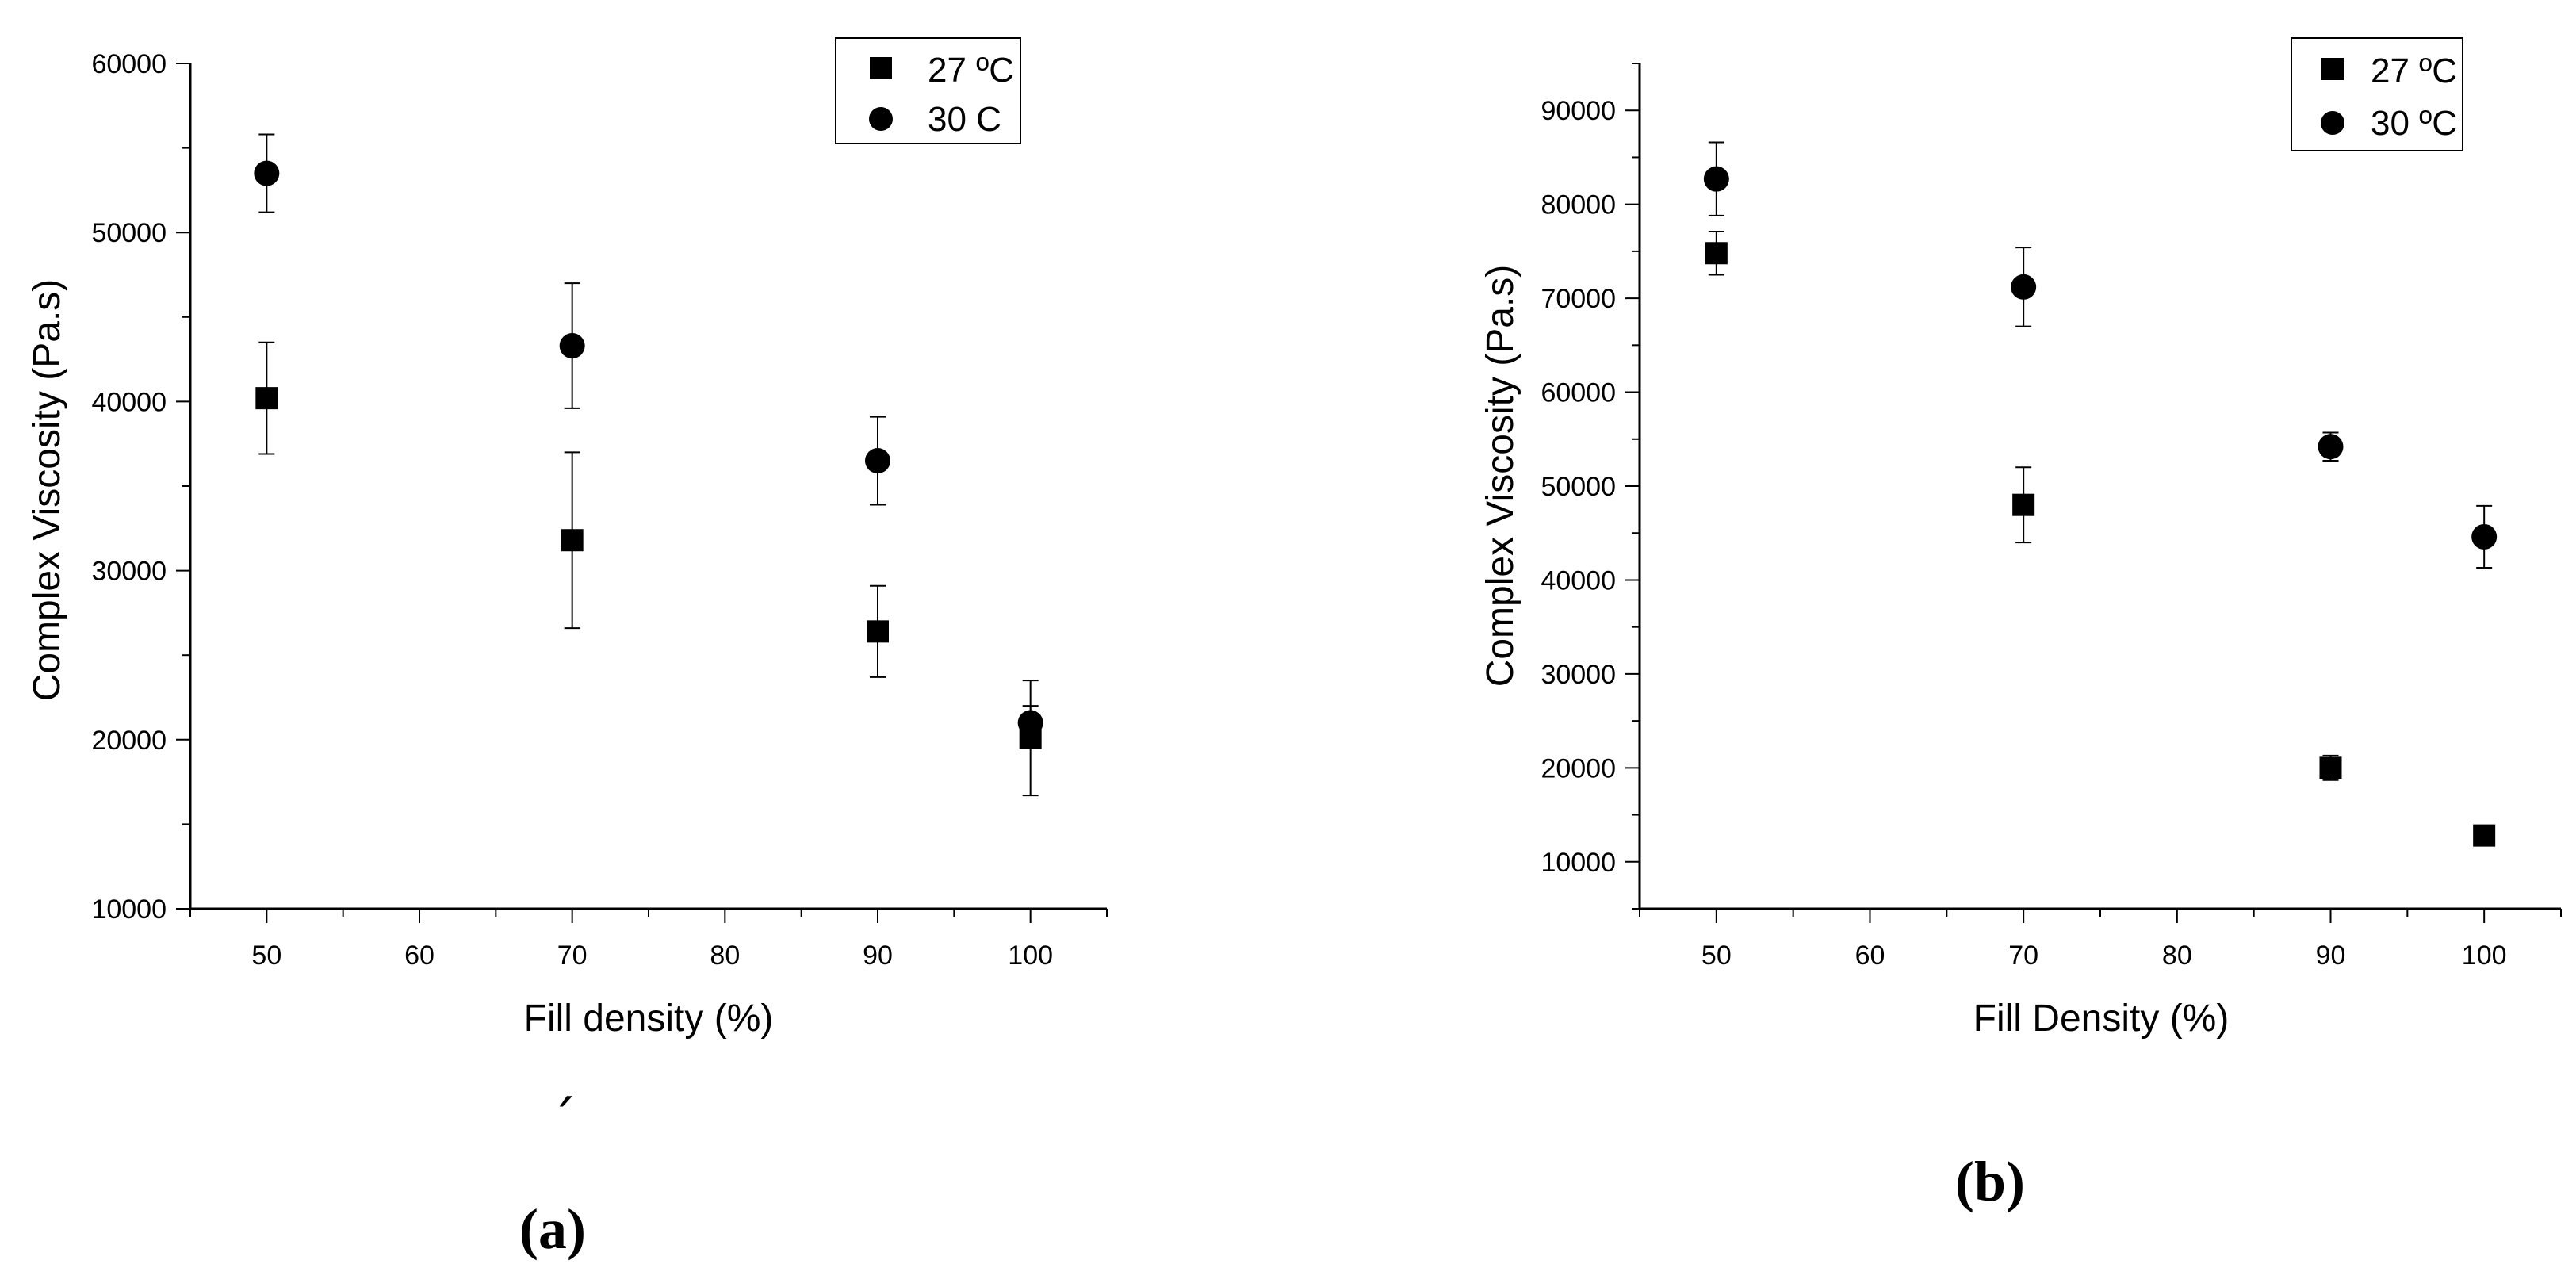 The height and width of the screenshot is (1287, 2576). I want to click on legend-label-27c-a: 27 ºC, so click(971, 71).